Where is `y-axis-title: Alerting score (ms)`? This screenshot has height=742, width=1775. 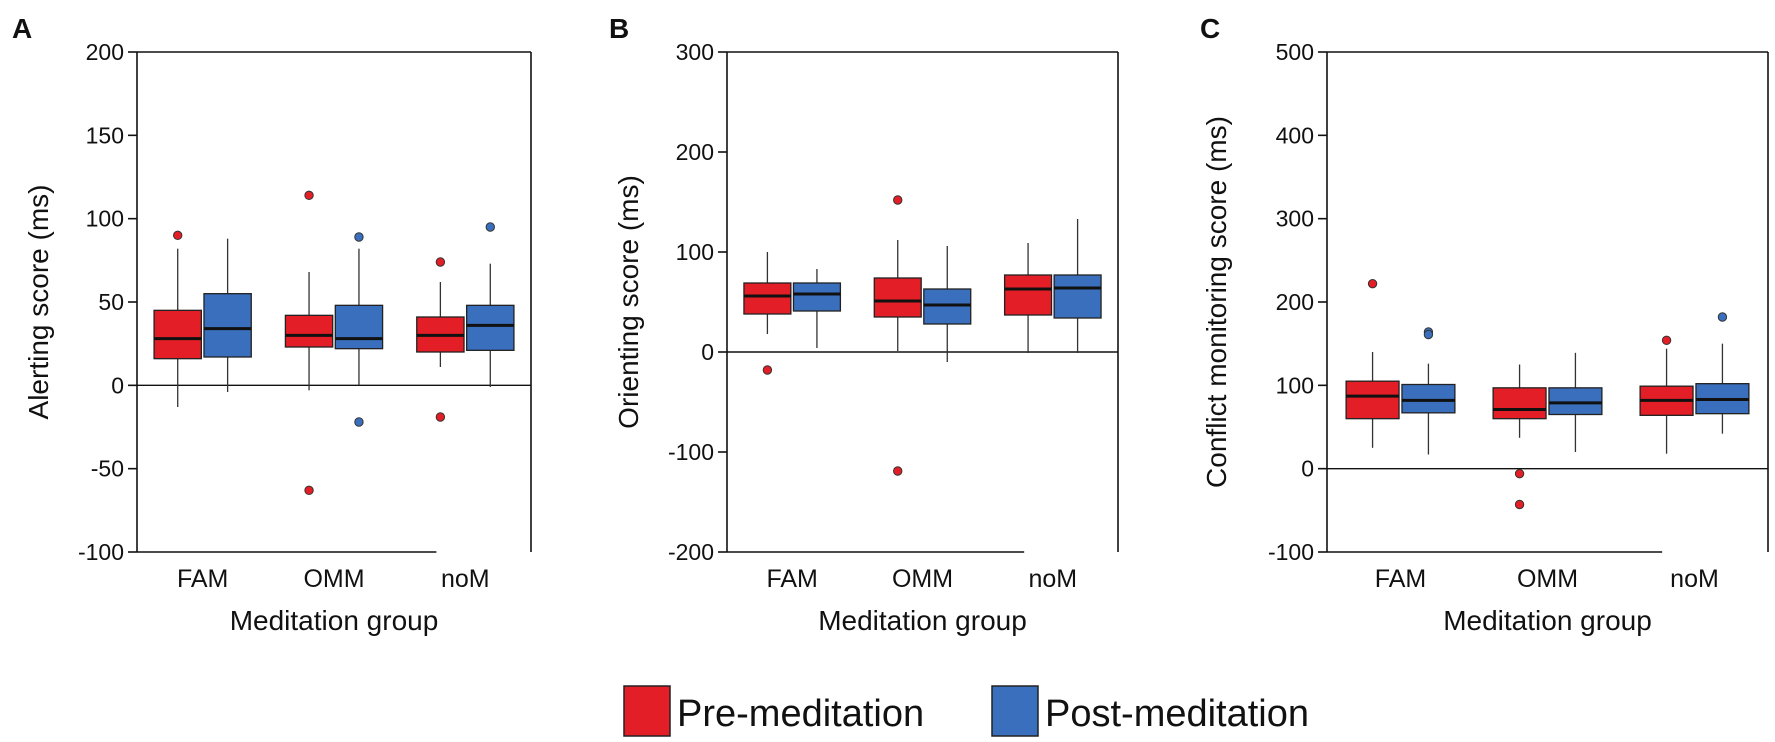 y-axis-title: Alerting score (ms) is located at coordinates (38, 302).